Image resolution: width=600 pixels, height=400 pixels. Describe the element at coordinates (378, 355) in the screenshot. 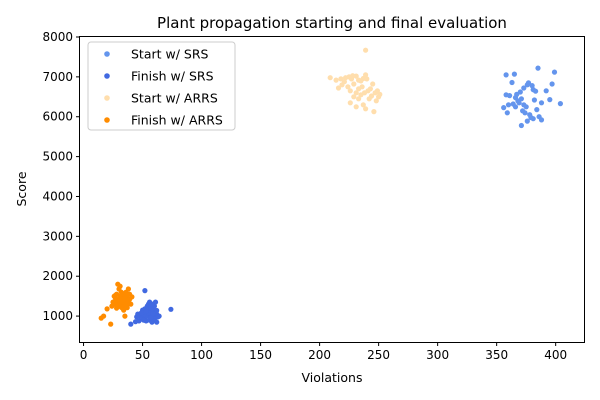

I see `x-tick-label: 250` at that location.